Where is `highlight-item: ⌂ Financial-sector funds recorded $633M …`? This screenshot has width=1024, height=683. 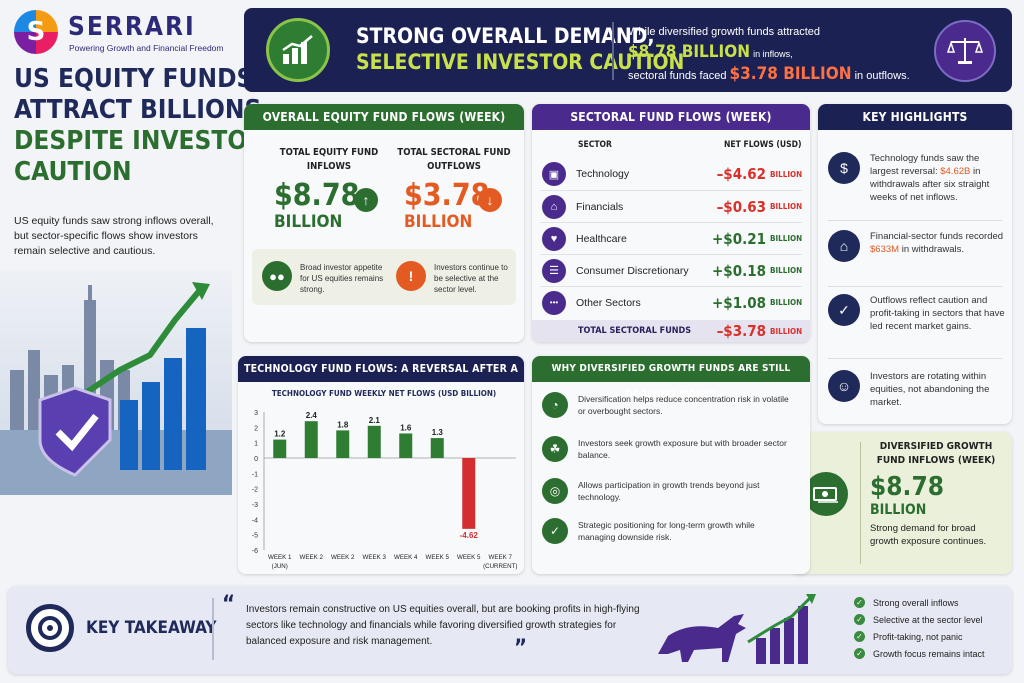 highlight-item: ⌂ Financial-sector funds recorded $633M … is located at coordinates (918, 246).